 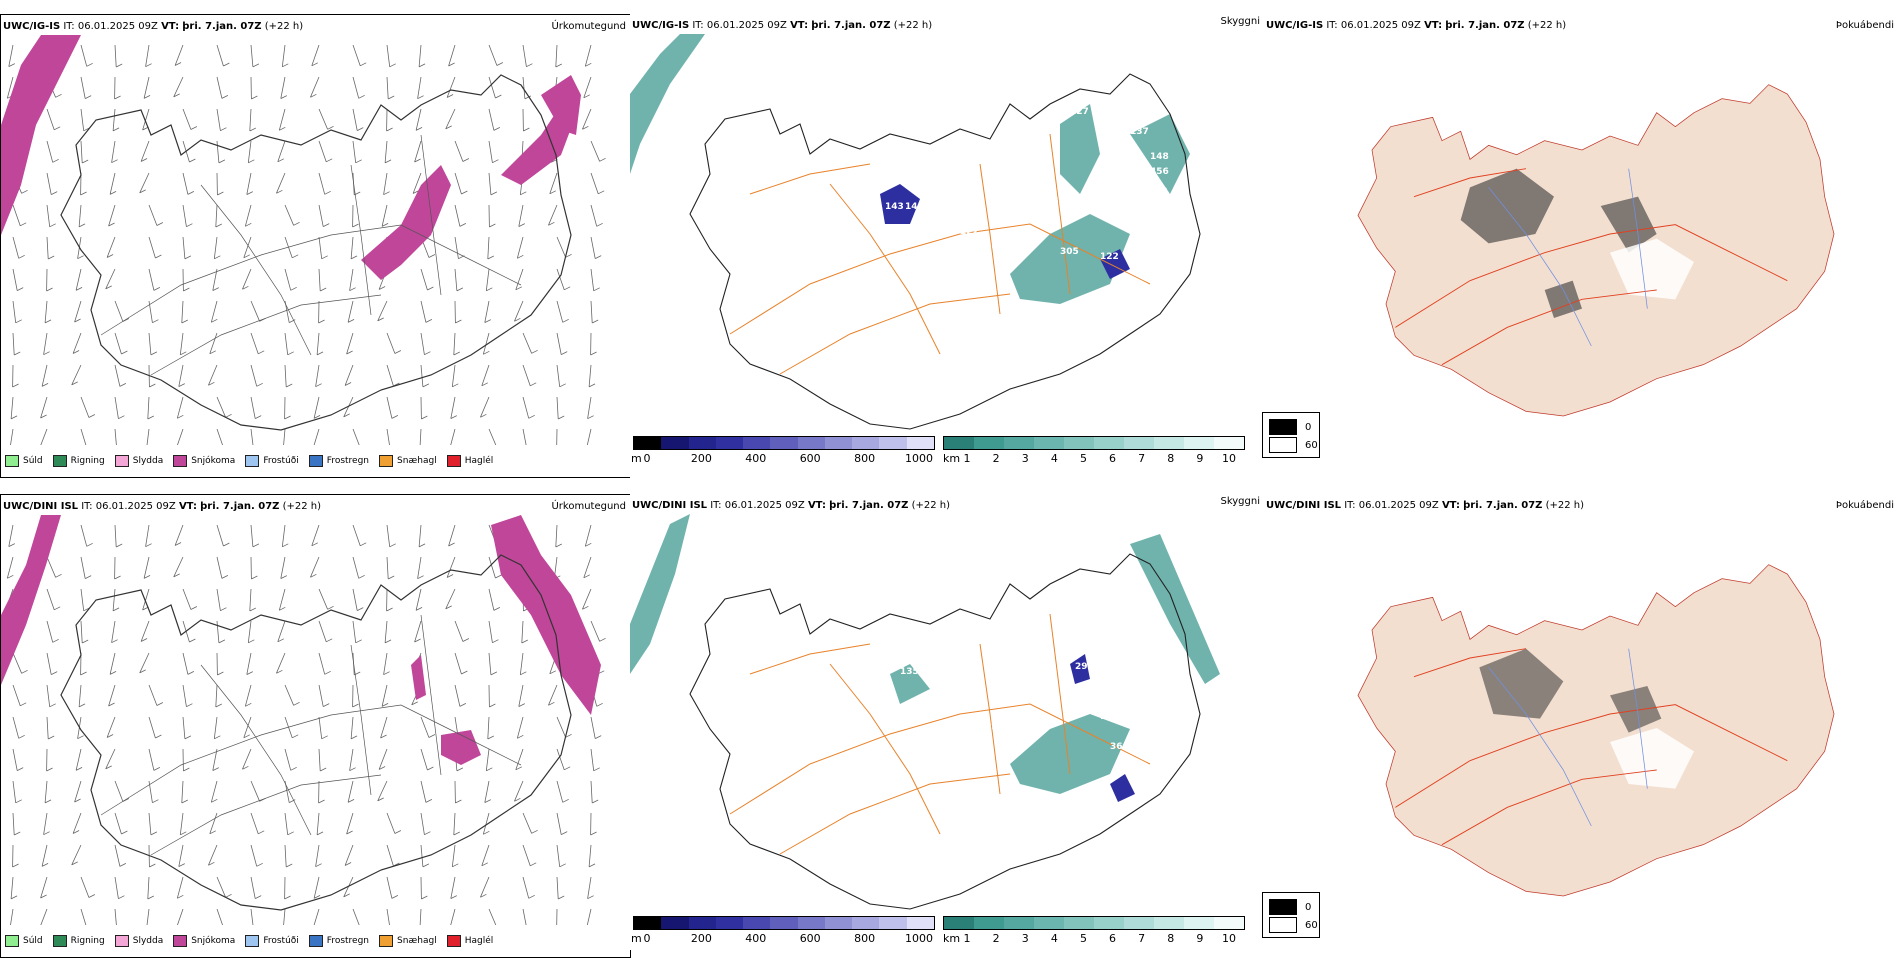 I want to click on legend-label: Rigning, so click(x=87, y=941).